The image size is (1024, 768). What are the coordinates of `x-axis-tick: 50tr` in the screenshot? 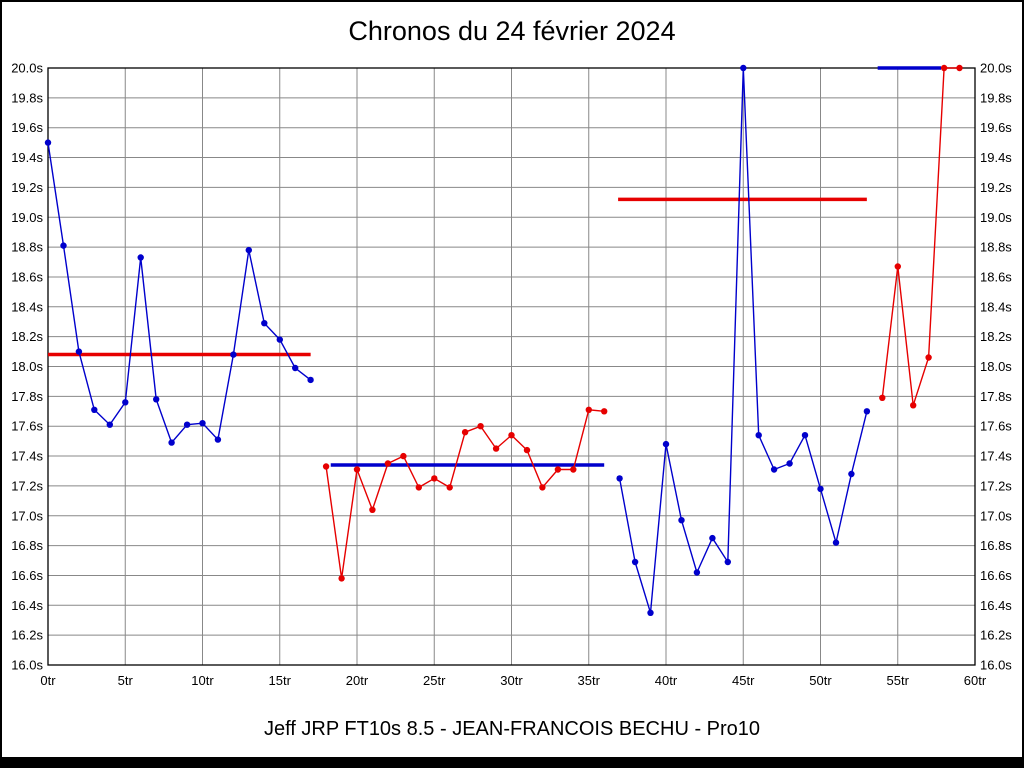 It's located at (820, 680).